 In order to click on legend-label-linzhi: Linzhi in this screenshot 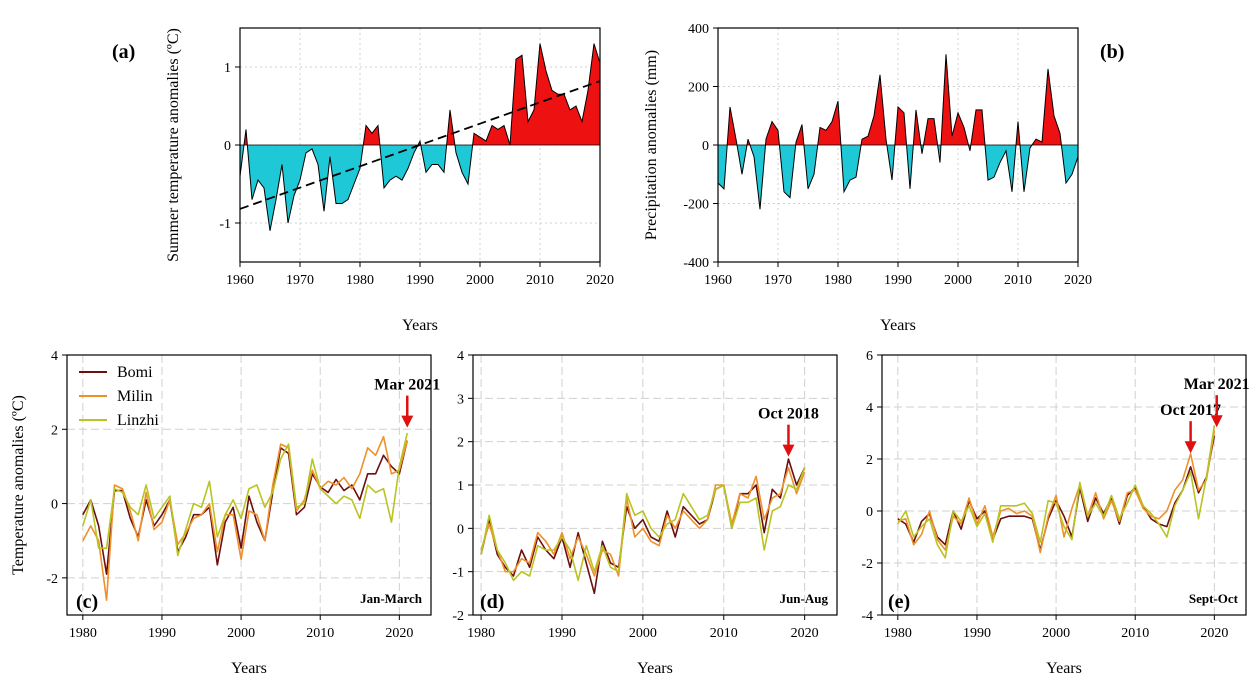, I will do `click(138, 420)`.